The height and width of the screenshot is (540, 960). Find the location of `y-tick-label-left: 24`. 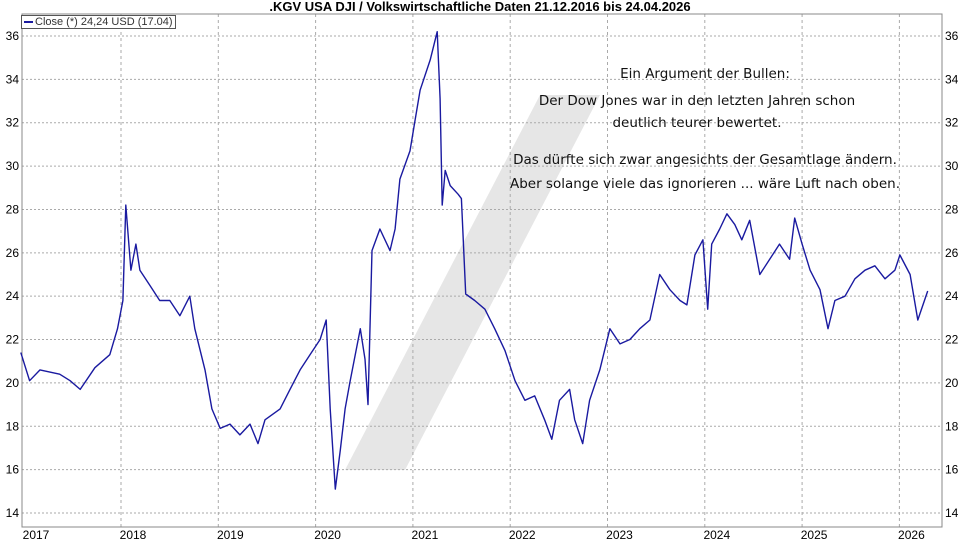

y-tick-label-left: 24 is located at coordinates (13, 296).